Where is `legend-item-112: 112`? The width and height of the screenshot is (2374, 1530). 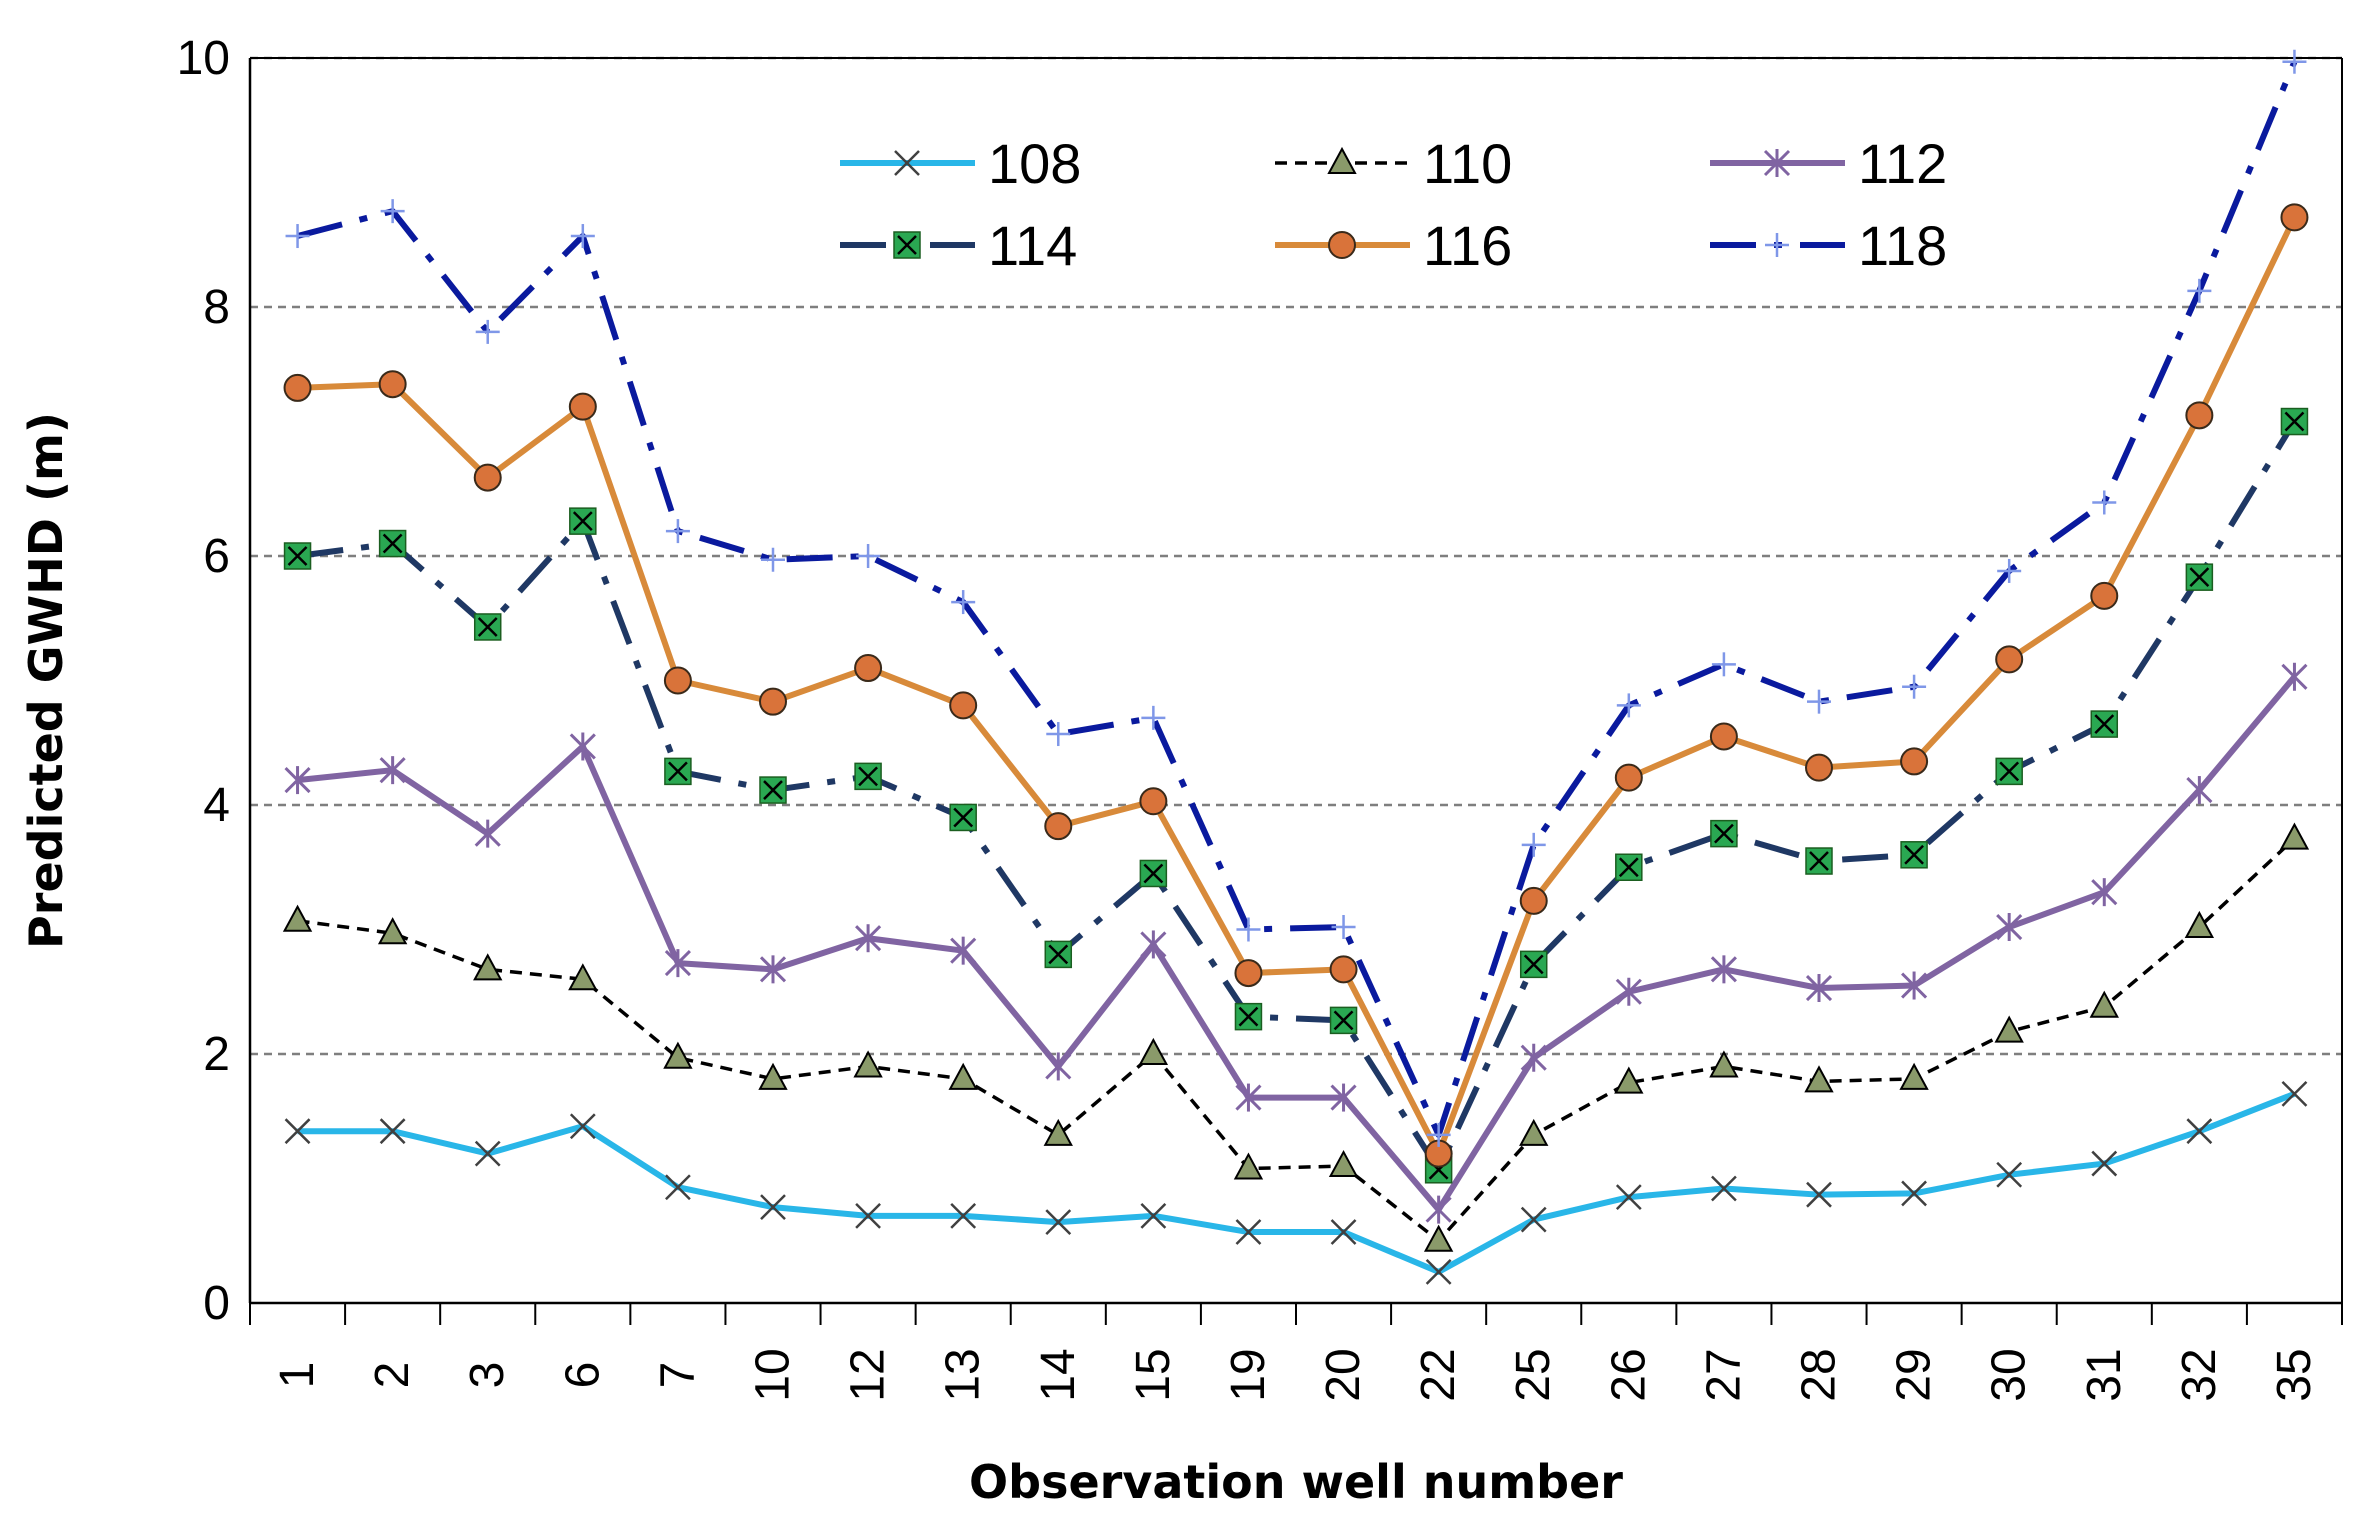
legend-item-112: 112 is located at coordinates (1828, 163).